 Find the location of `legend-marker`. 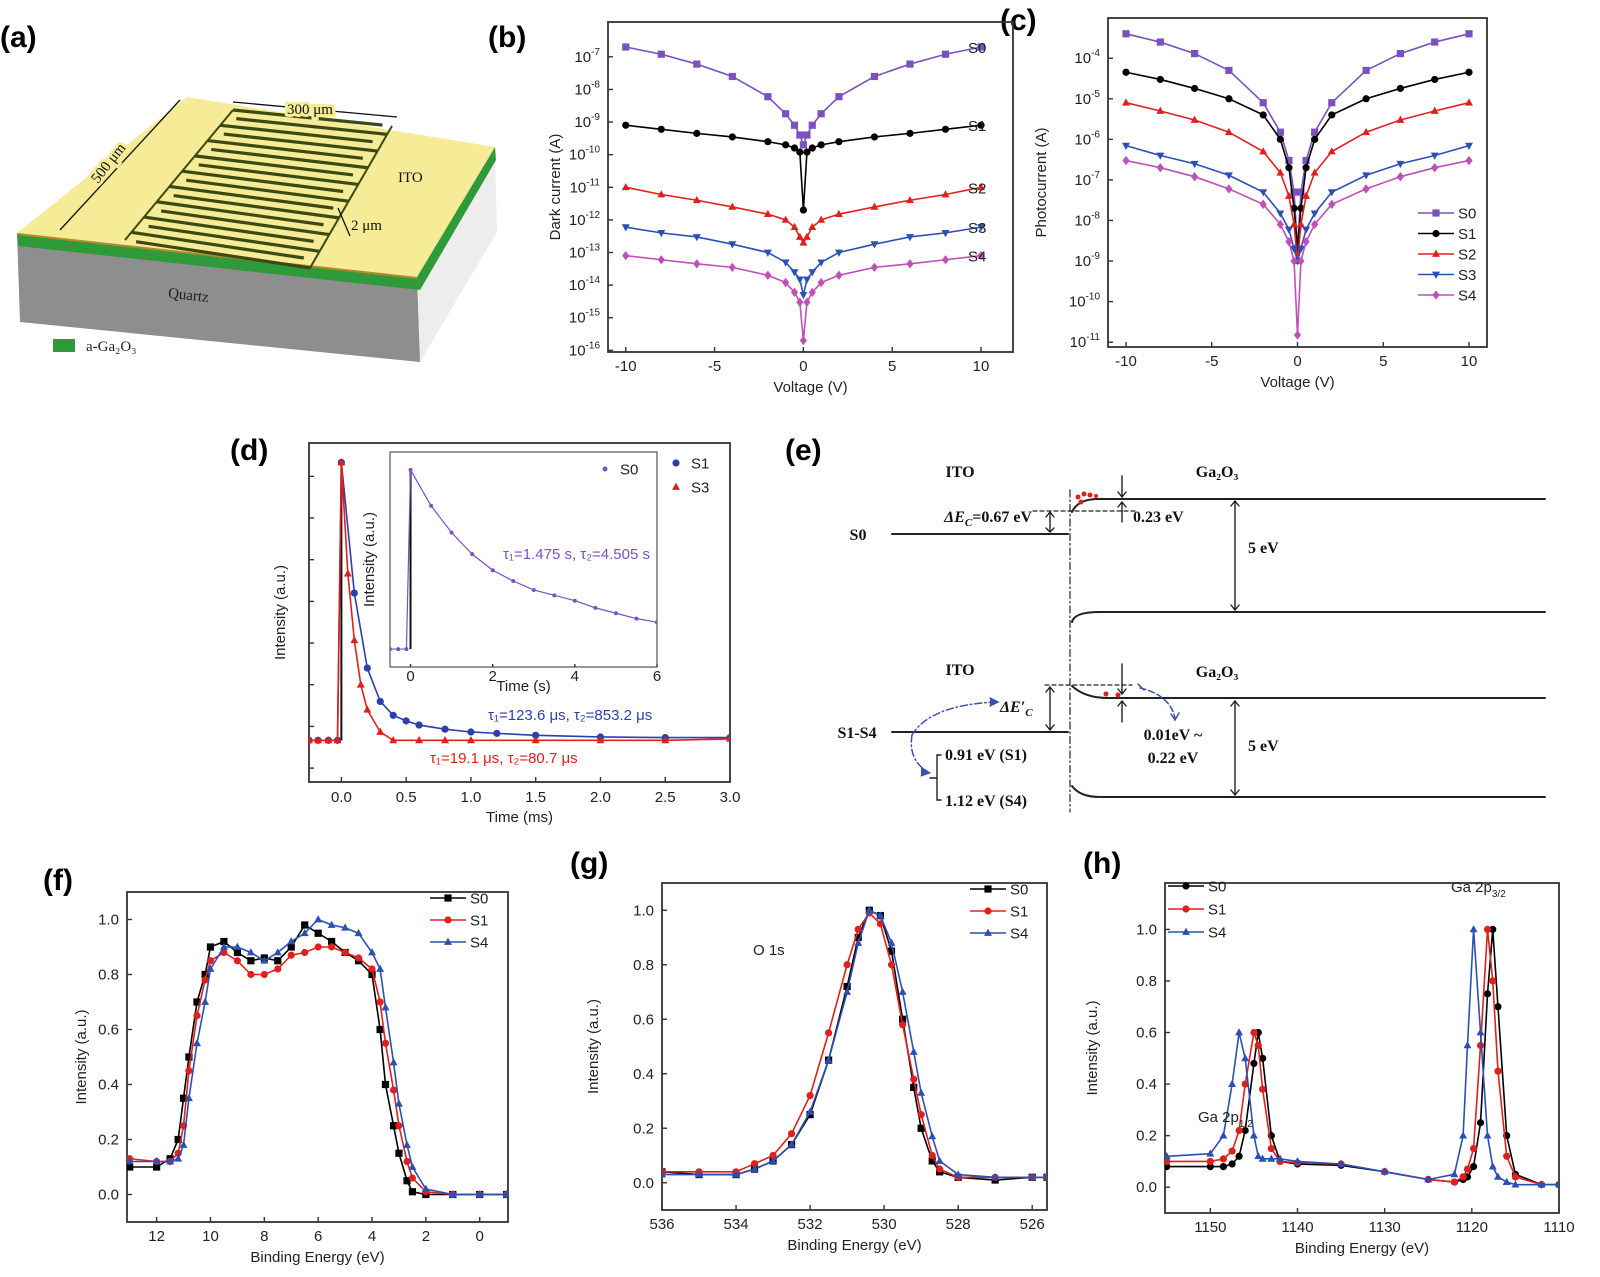

legend-marker is located at coordinates (1436, 213).